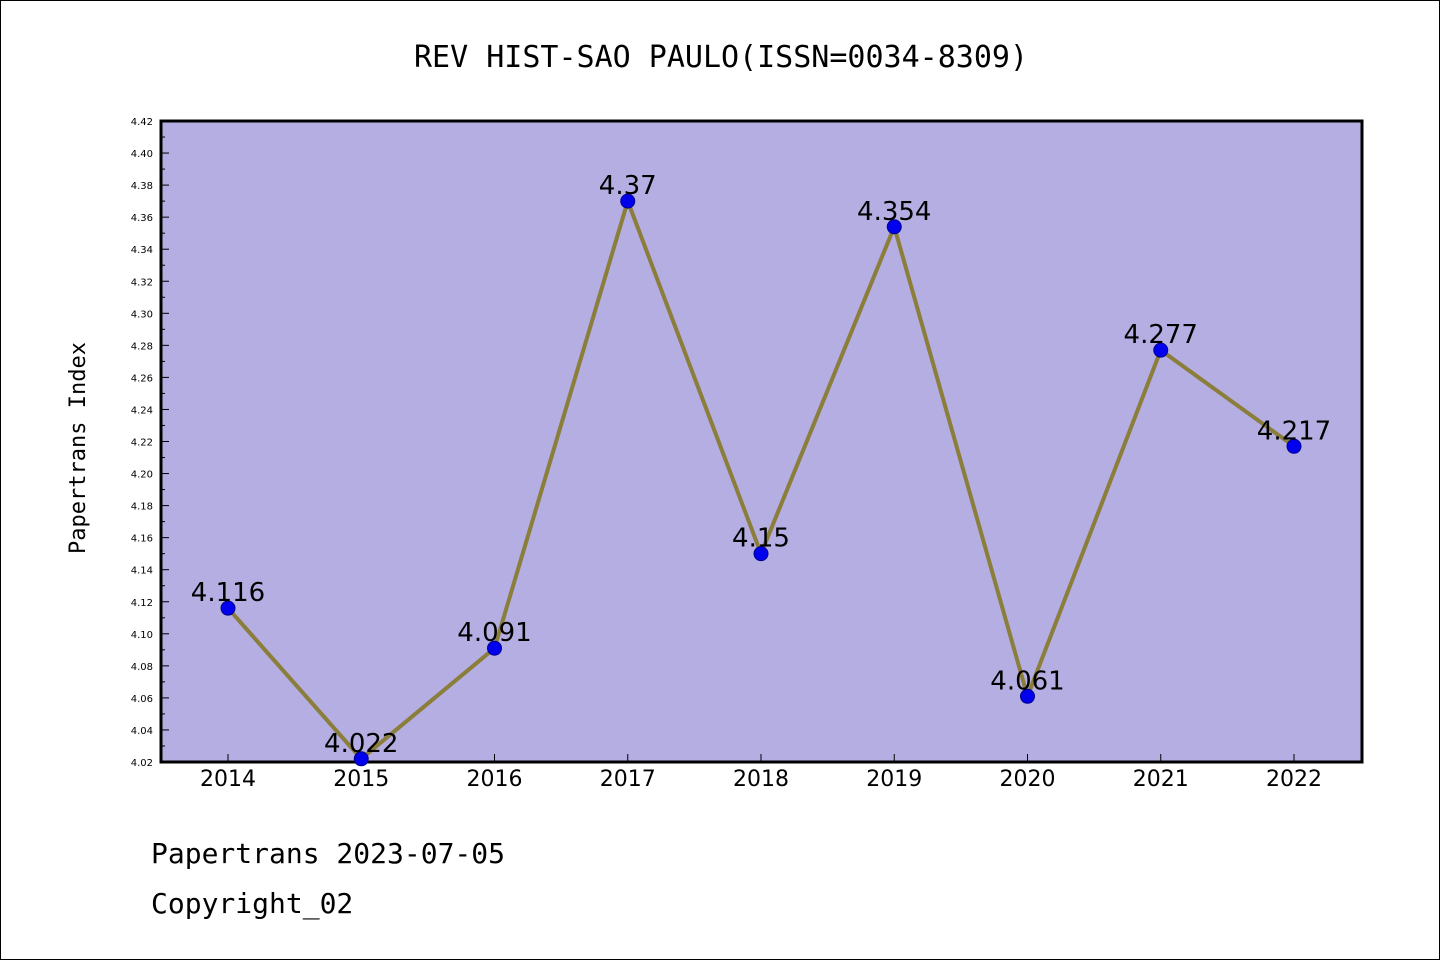  I want to click on y-tick-label: 4.28, so click(142, 346).